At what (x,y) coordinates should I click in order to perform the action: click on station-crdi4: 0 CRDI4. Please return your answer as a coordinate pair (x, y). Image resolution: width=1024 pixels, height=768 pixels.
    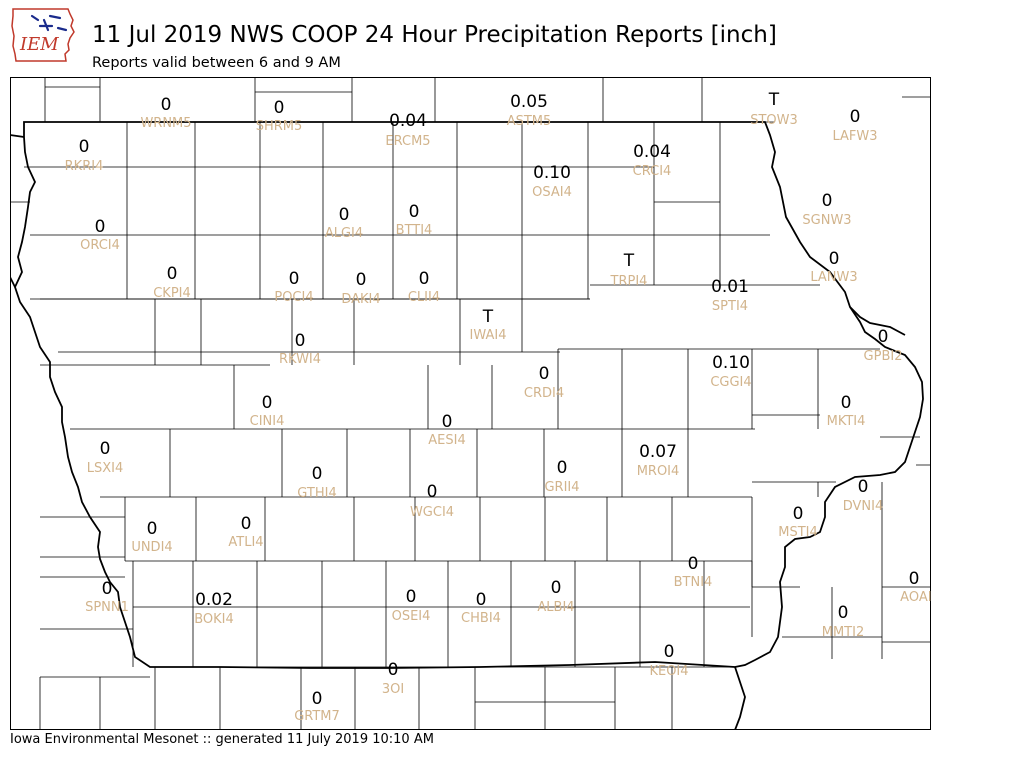
    Looking at the image, I should click on (544, 382).